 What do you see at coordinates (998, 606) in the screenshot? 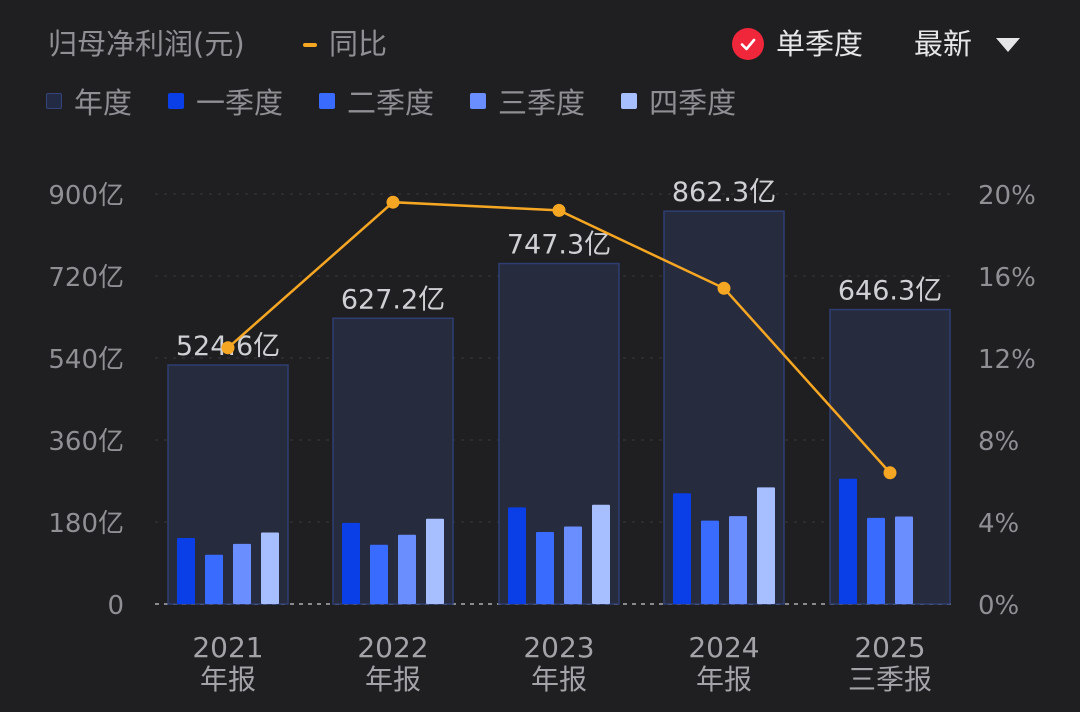
I see `y-tick-right: 0%` at bounding box center [998, 606].